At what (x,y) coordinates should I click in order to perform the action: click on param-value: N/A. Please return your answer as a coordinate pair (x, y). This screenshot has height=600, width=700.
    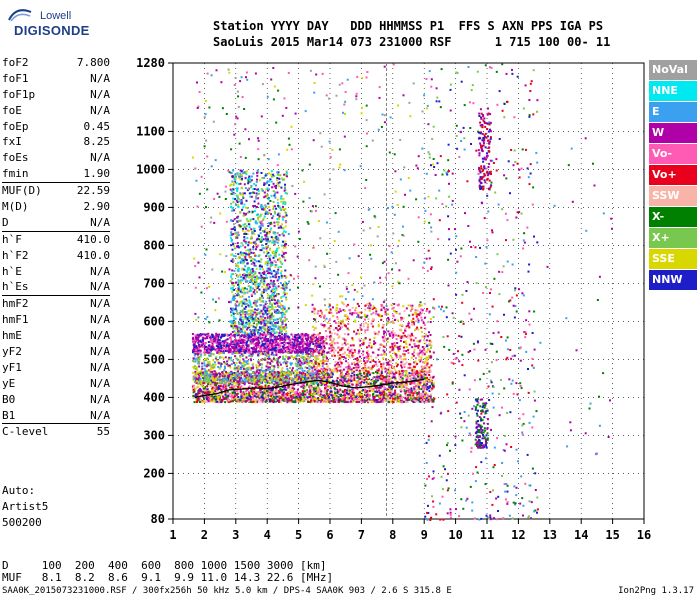
    Looking at the image, I should click on (100, 222).